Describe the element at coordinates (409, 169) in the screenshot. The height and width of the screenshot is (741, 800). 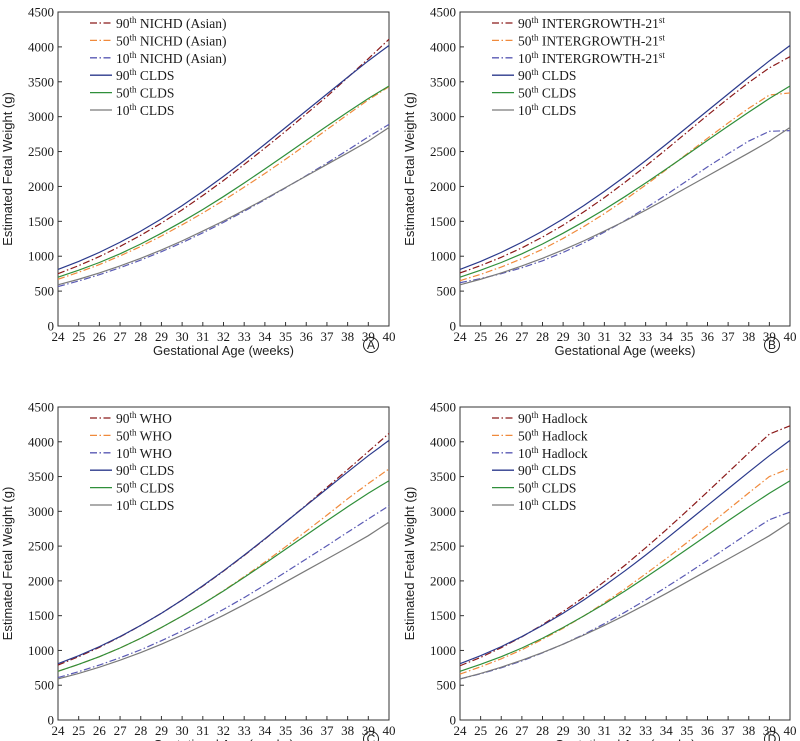
I see `y-axis-title: Estimated Fetal Weight (g)` at that location.